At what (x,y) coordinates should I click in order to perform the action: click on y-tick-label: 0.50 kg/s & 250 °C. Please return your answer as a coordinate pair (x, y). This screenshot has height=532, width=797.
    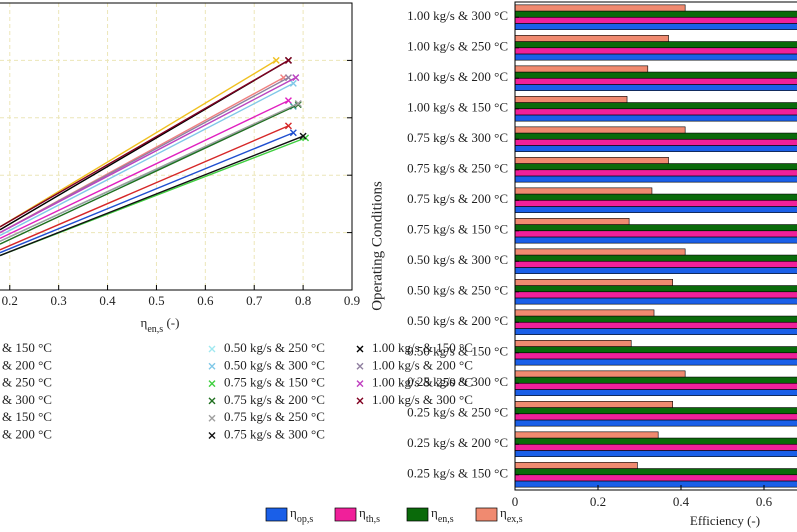
    Looking at the image, I should click on (457, 290).